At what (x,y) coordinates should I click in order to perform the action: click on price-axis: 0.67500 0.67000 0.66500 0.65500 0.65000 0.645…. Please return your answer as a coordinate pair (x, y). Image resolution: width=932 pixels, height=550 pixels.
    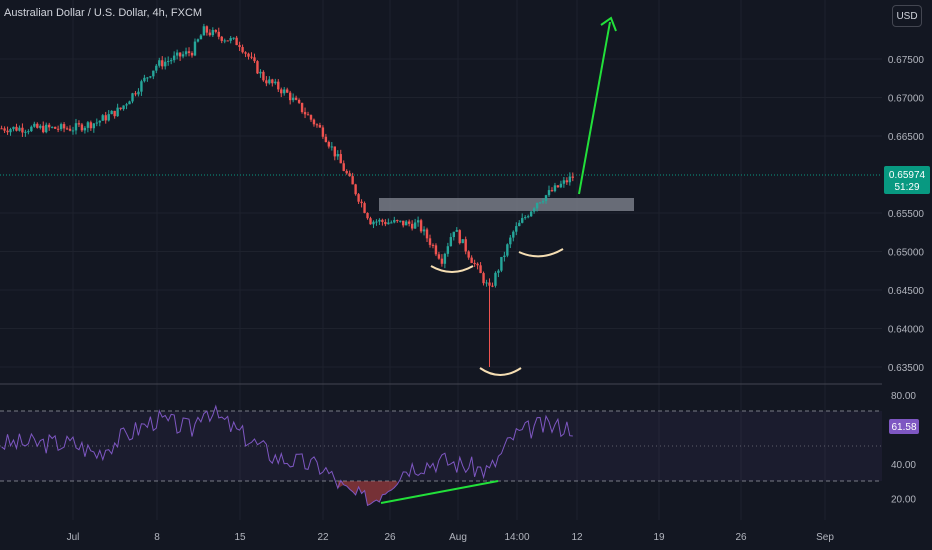
    Looking at the image, I should click on (906, 214).